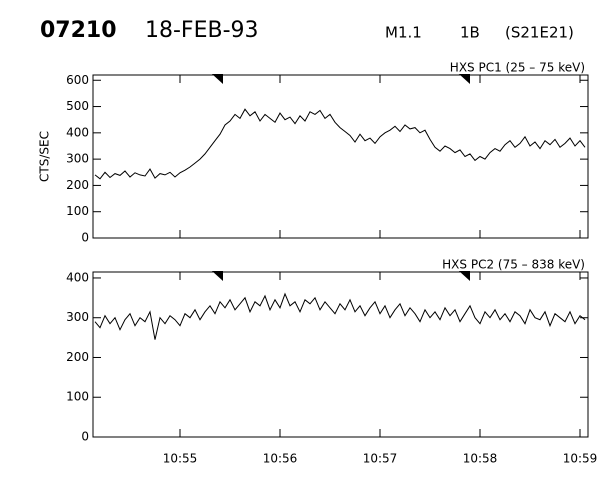 The width and height of the screenshot is (600, 480). What do you see at coordinates (513, 265) in the screenshot?
I see `panel-title: HXS PC2 (75 – 838 keV)` at bounding box center [513, 265].